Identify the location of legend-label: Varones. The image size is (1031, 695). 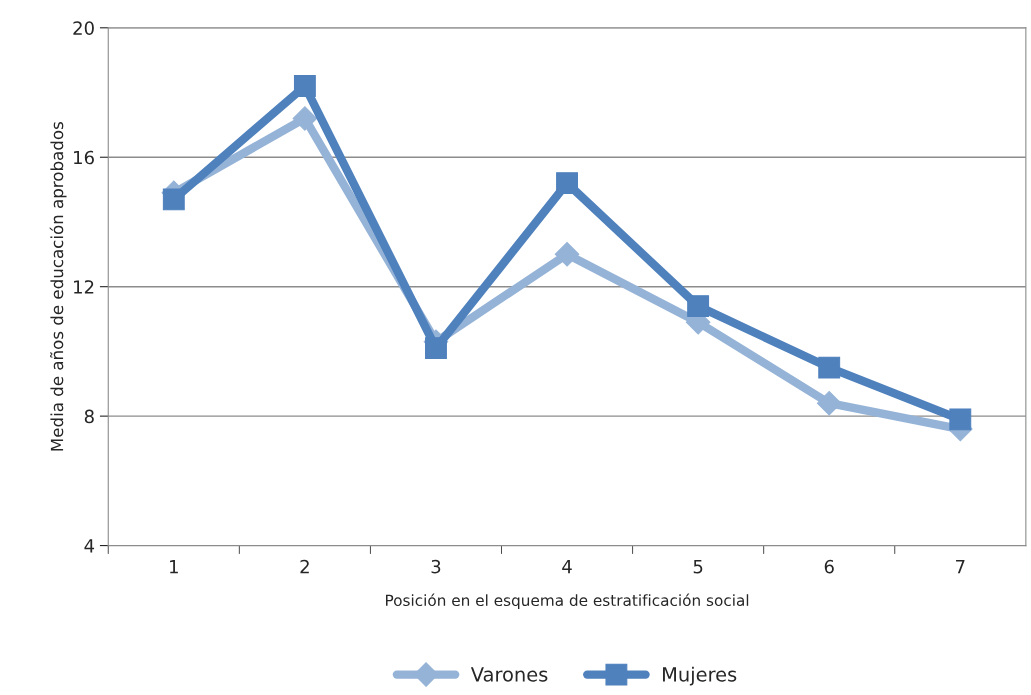
(509, 674).